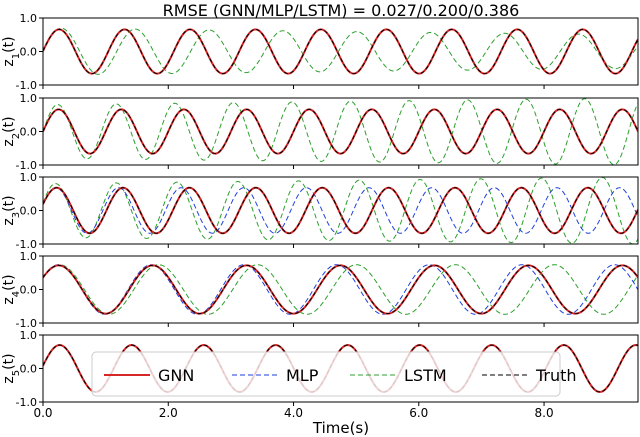  Describe the element at coordinates (544, 413) in the screenshot. I see `x-tick-label: 8.0` at that location.